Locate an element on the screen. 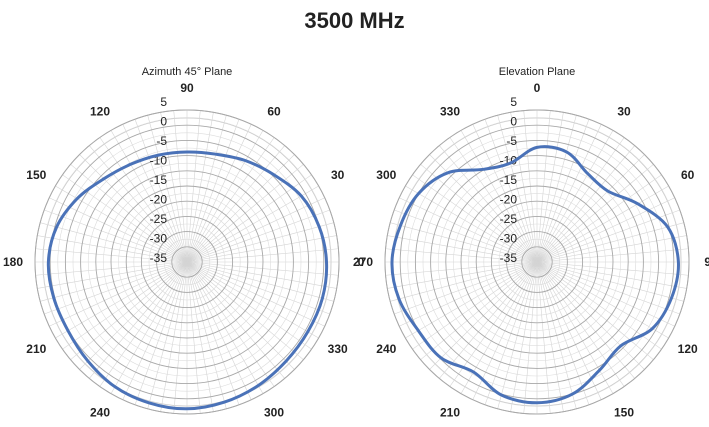 The height and width of the screenshot is (427, 709). angle-label: 180 is located at coordinates (13, 262).